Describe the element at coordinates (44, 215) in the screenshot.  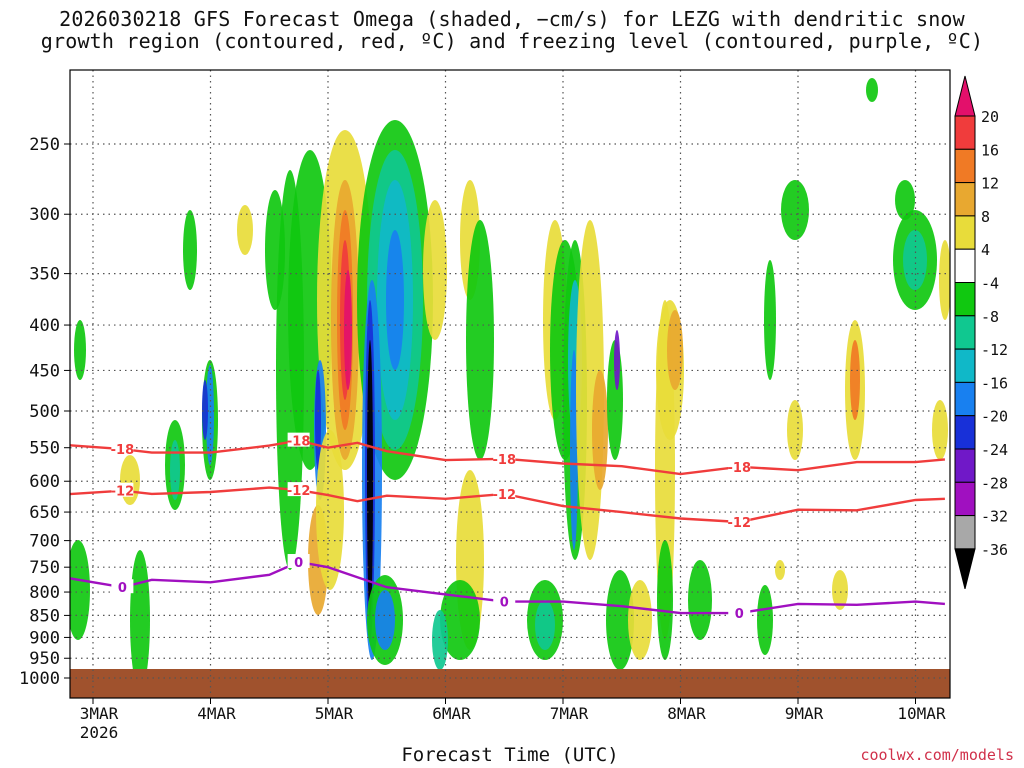
I see `y-tick-label: 300` at that location.